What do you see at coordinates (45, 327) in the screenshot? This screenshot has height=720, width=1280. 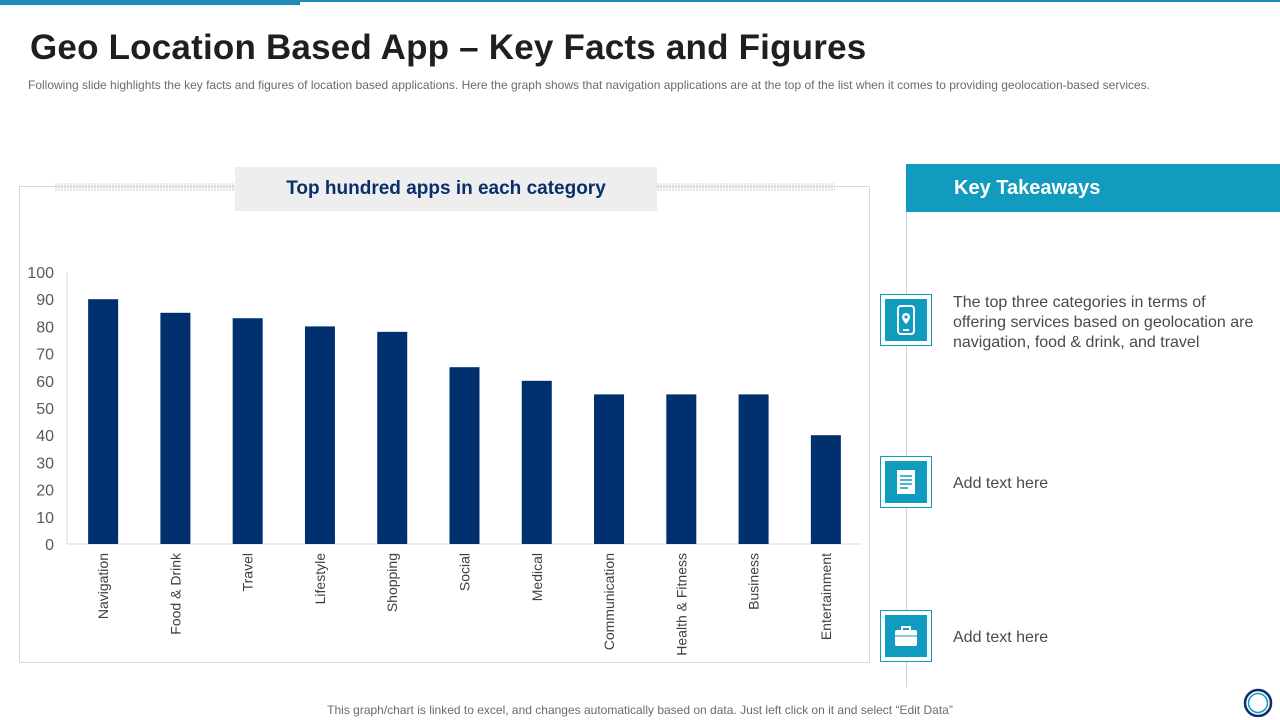 I see `y-tick-label: 80` at bounding box center [45, 327].